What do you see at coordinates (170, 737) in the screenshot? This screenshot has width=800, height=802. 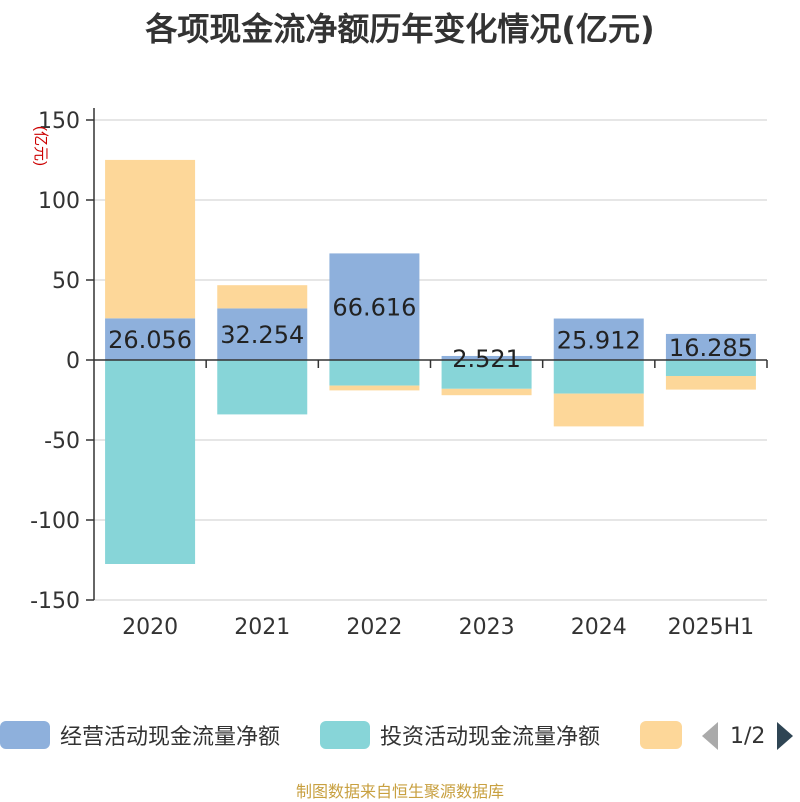 I see `legend-label-operating: 经营活动现金流量净额` at bounding box center [170, 737].